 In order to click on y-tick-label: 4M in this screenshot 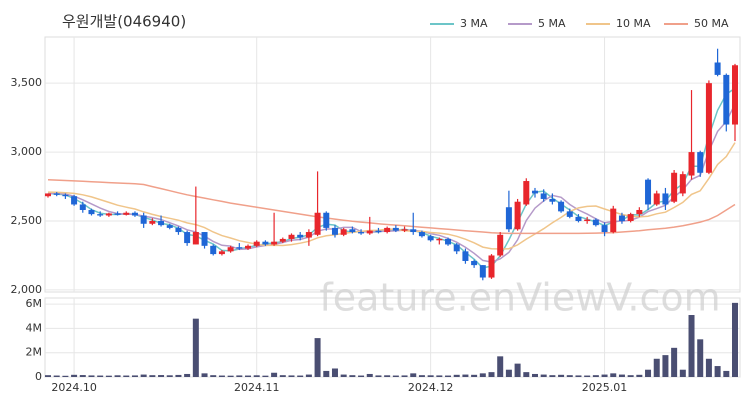, I will do `click(34, 327)`.